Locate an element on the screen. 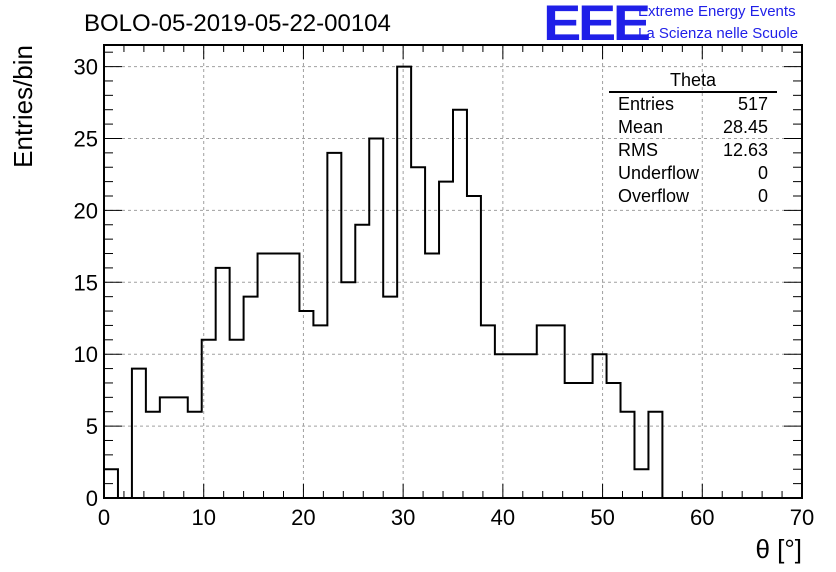  stats-row-mean: Mean 28.45 is located at coordinates (693, 127).